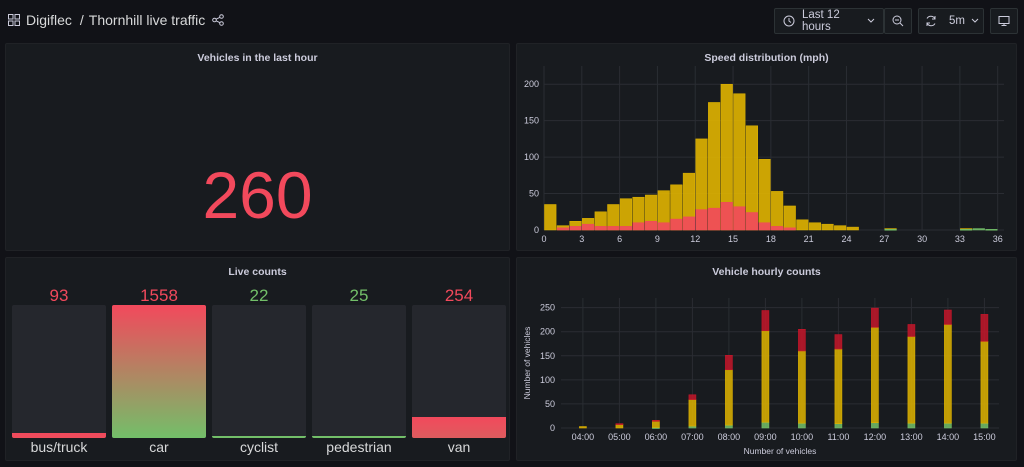 This screenshot has width=1024, height=467. I want to click on live-count-value: 93, so click(59, 295).